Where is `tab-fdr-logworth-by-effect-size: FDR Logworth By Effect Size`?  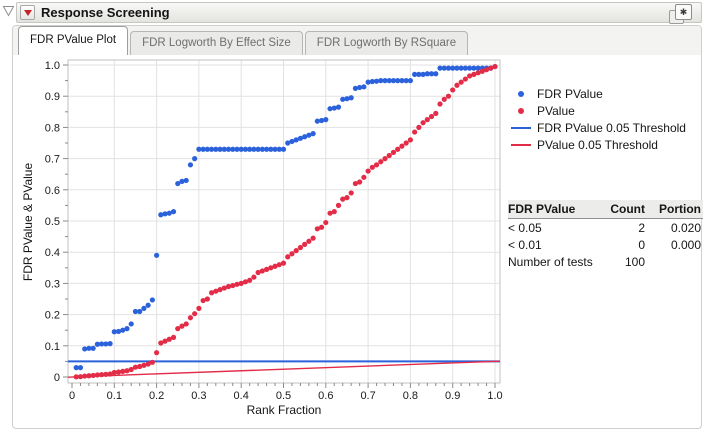 tab-fdr-logworth-by-effect-size: FDR Logworth By Effect Size is located at coordinates (216, 43).